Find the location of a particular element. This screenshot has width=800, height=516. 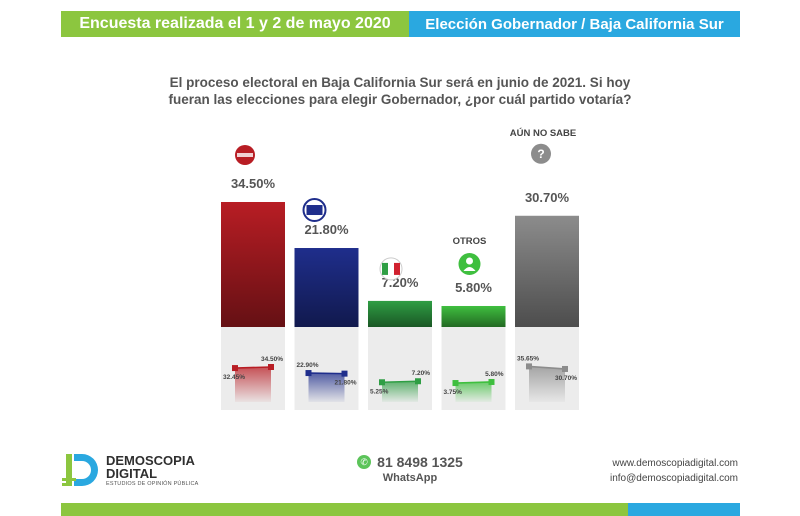

phone-number: 81 8498 1325 is located at coordinates (420, 462).